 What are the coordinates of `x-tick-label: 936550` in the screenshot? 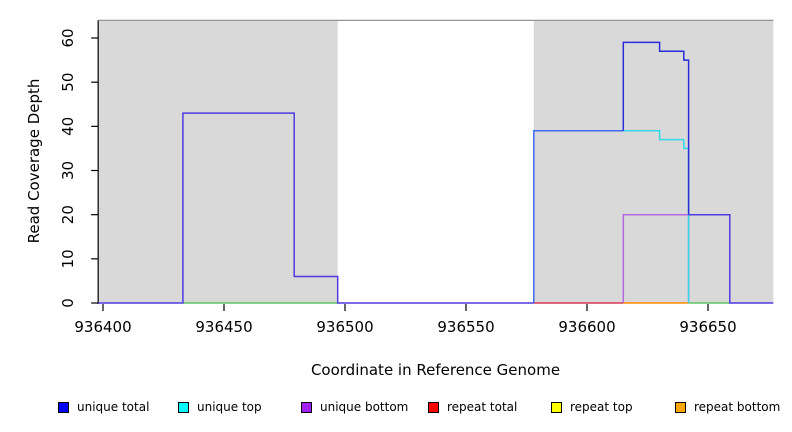 It's located at (465, 327).